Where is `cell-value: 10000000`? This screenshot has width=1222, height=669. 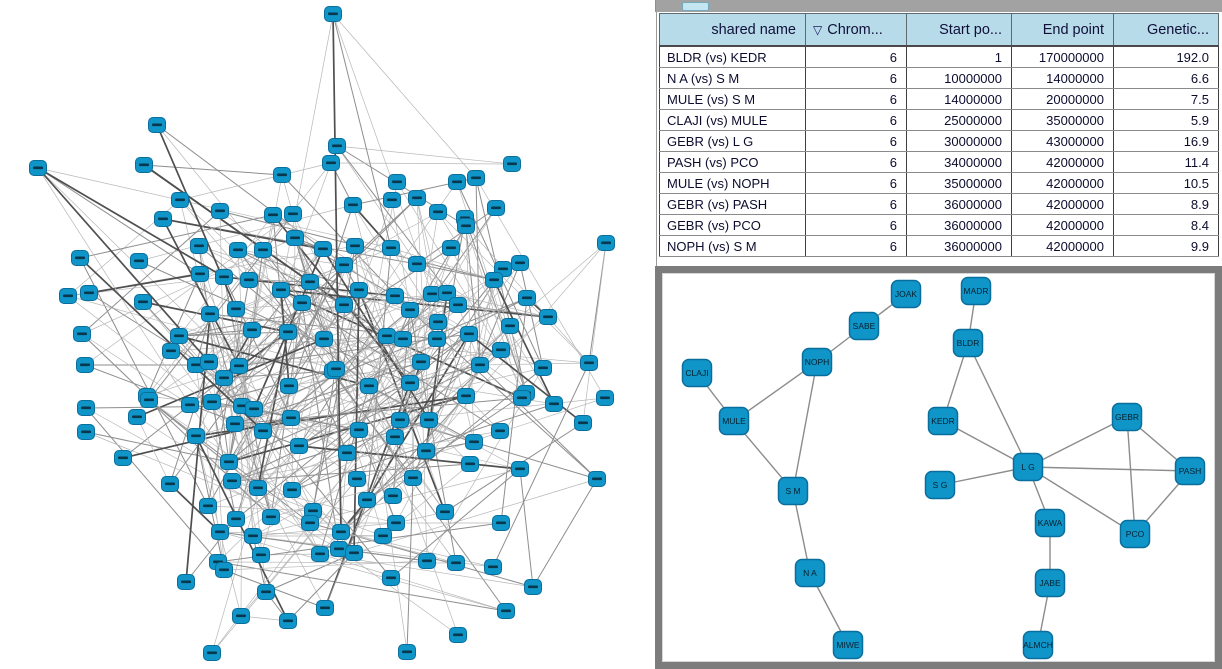 cell-value: 10000000 is located at coordinates (959, 78).